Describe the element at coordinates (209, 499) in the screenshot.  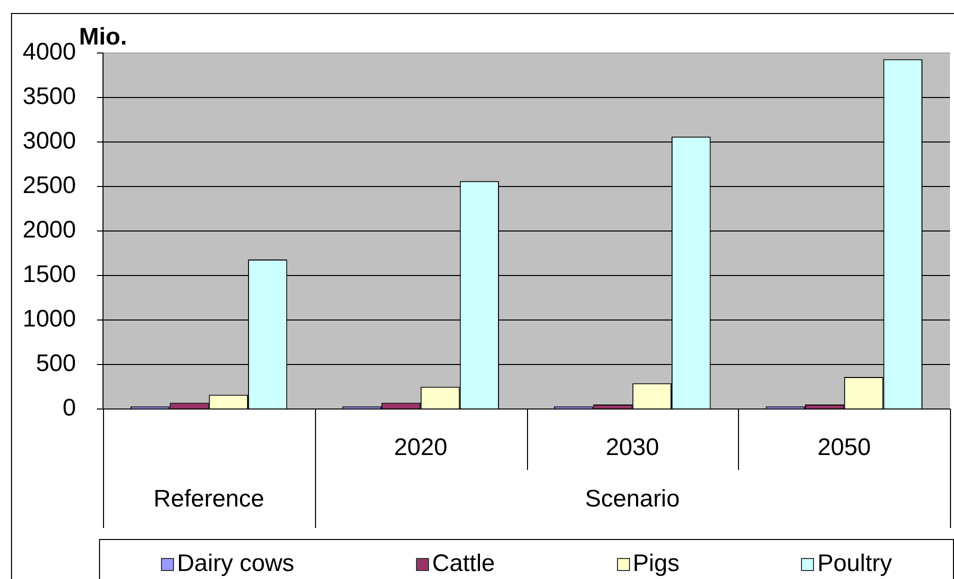
I see `text: Reference` at that location.